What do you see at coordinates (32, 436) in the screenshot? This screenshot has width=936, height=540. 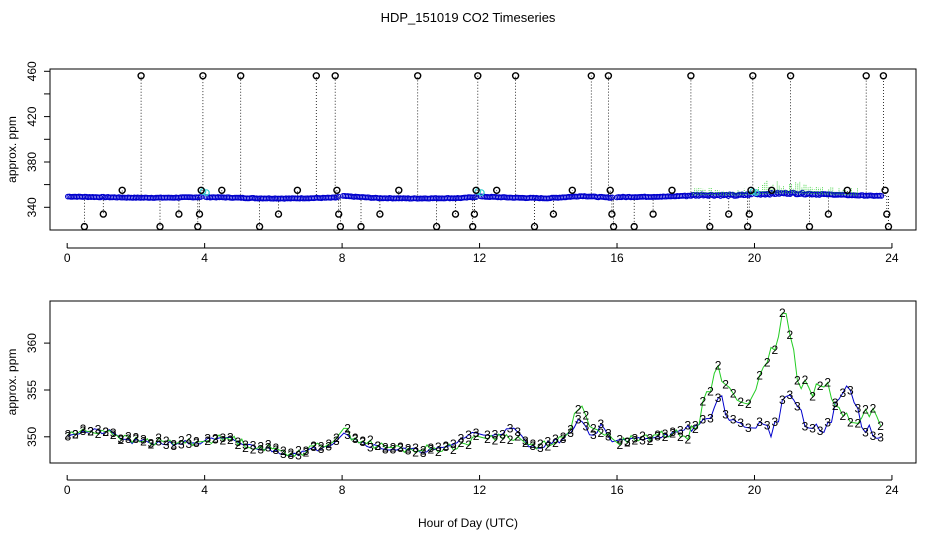 I see `bottom-y-tick-label: 350` at bounding box center [32, 436].